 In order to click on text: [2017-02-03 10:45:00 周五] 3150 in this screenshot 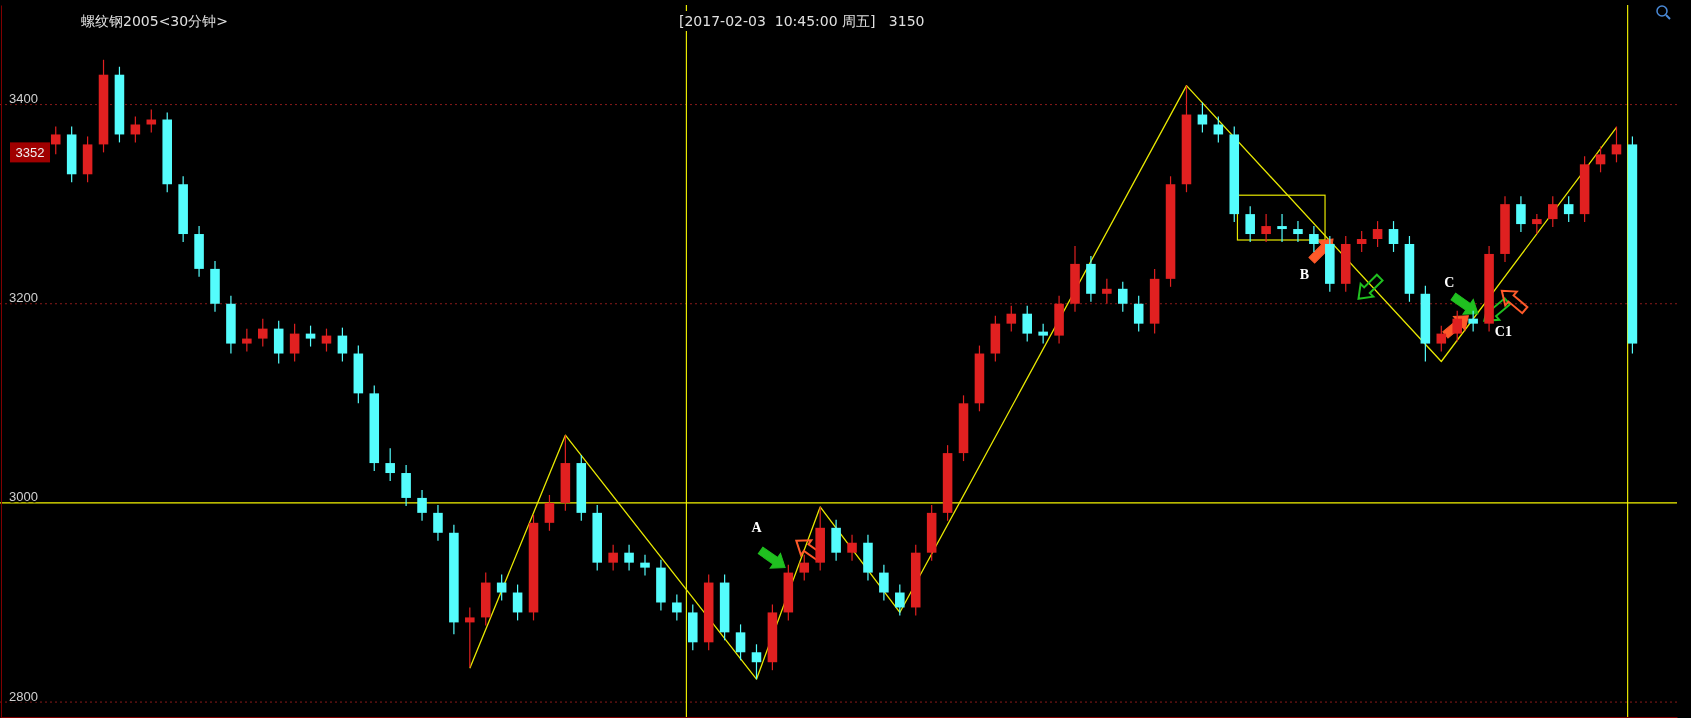, I will do `click(802, 21)`.